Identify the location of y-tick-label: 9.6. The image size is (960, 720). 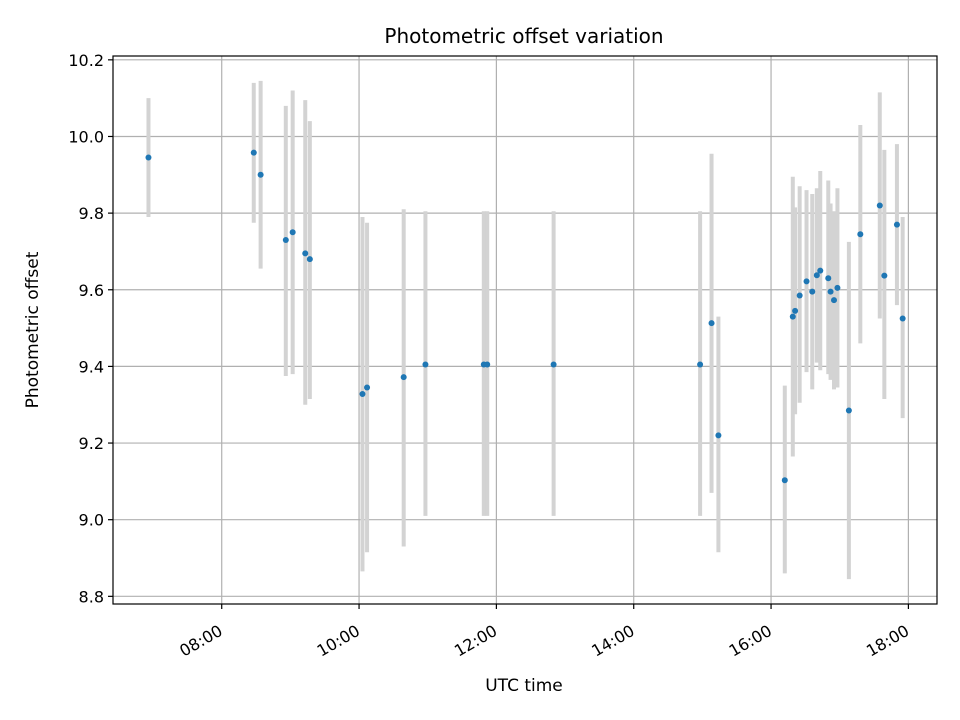
(91, 290).